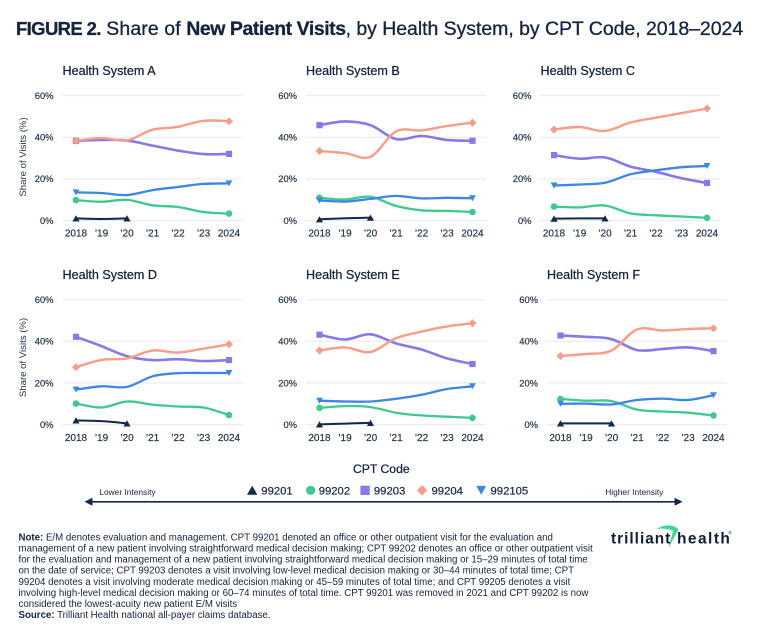 This screenshot has width=762, height=633. What do you see at coordinates (353, 275) in the screenshot?
I see `svg-text: Health System E` at bounding box center [353, 275].